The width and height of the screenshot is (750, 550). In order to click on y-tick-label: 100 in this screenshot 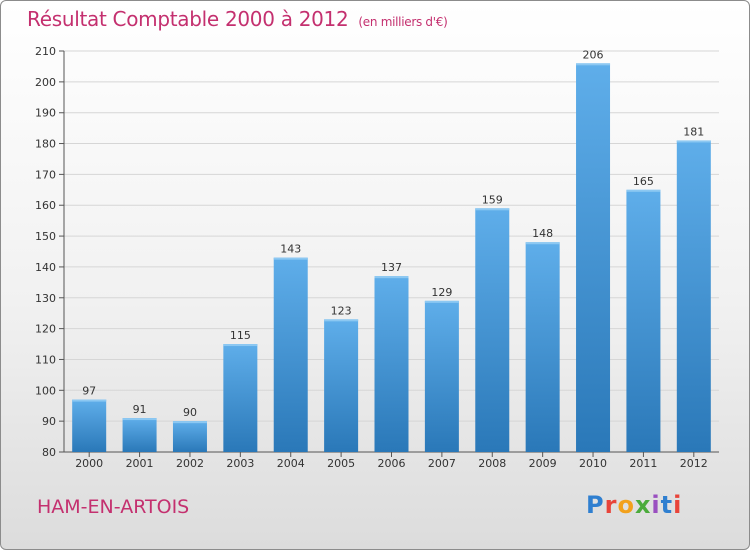, I will do `click(45, 390)`.